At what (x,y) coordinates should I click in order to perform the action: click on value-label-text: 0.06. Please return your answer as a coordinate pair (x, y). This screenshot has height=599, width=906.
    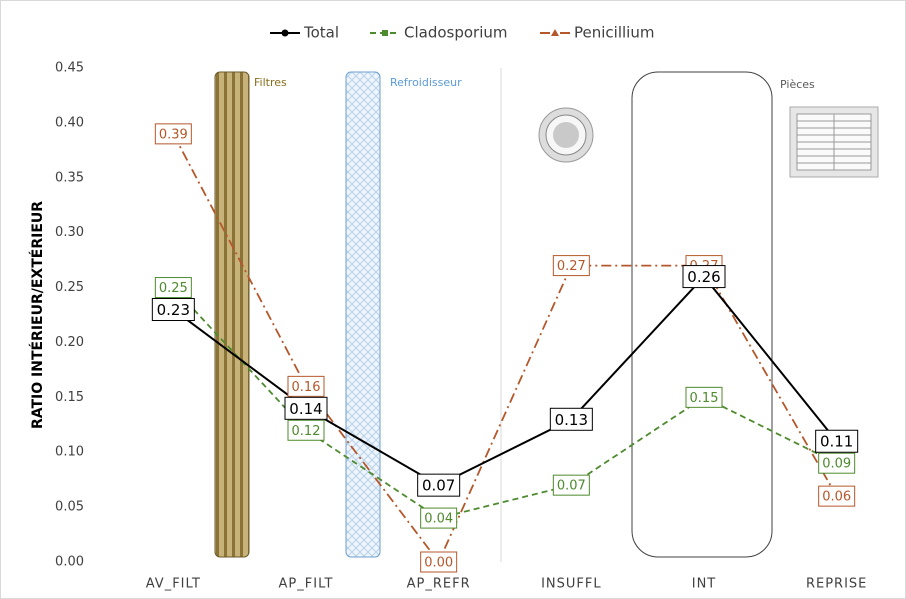
    Looking at the image, I should click on (836, 497).